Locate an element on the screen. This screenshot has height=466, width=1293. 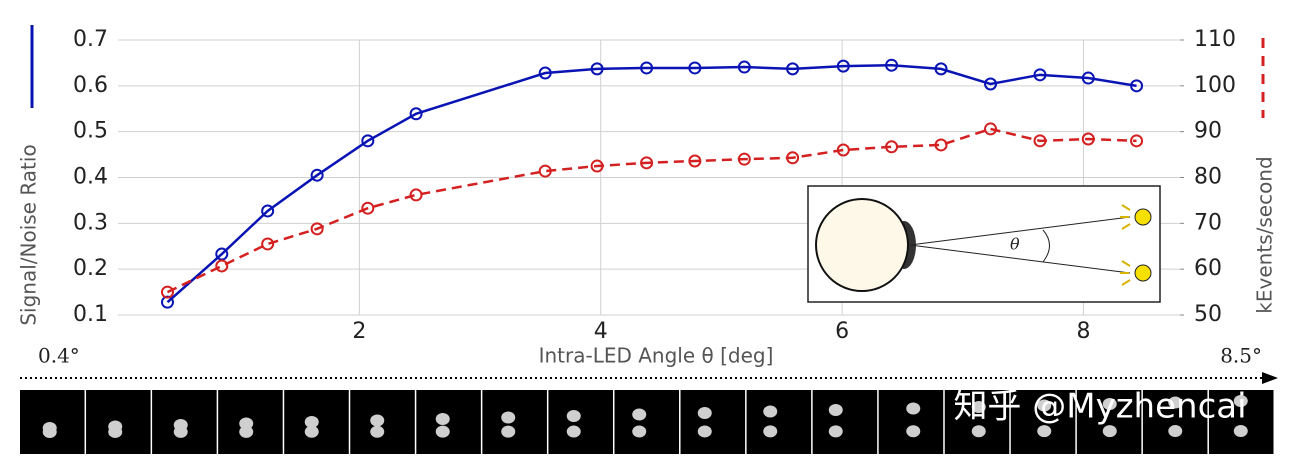
y2-tick-label: 90 is located at coordinates (1208, 131).